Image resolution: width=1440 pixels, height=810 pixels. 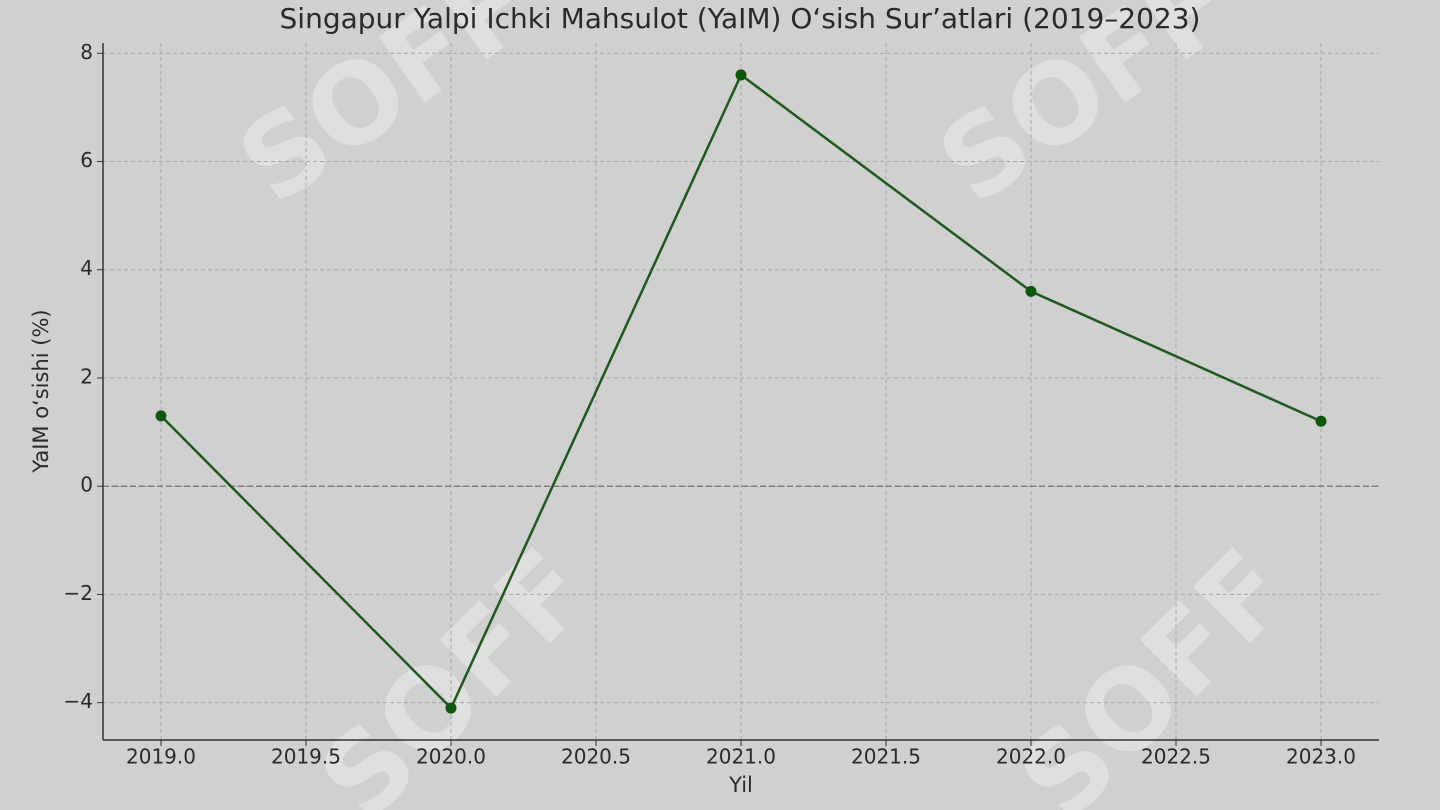 I want to click on x-tick-label: 2021.0, so click(x=741, y=757).